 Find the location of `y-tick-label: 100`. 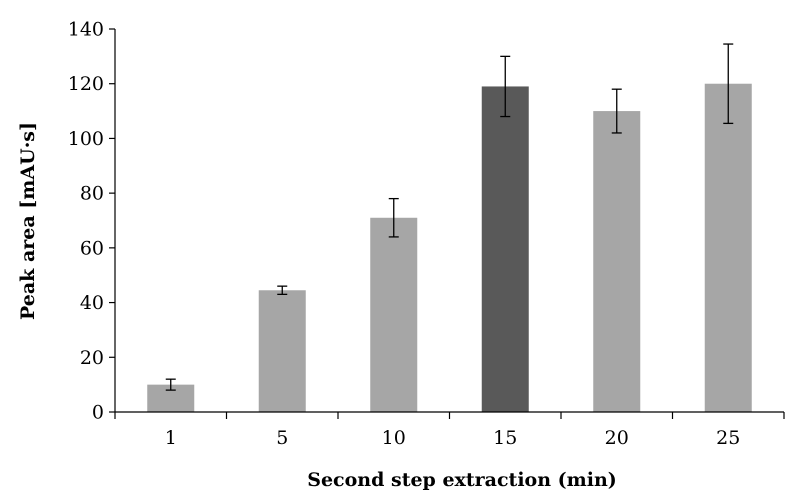

y-tick-label: 100 is located at coordinates (86, 139).